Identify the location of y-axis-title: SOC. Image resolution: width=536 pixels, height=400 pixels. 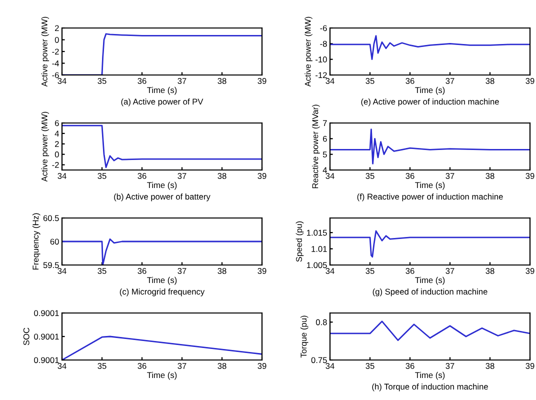
(26, 337).